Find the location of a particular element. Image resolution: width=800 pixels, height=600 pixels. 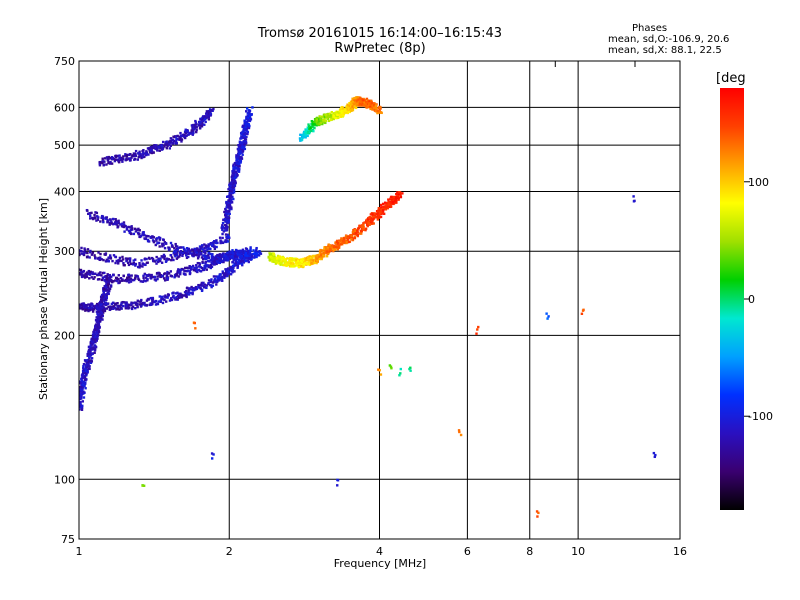

x-axis-label: Frequency [MHz] is located at coordinates (380, 563).